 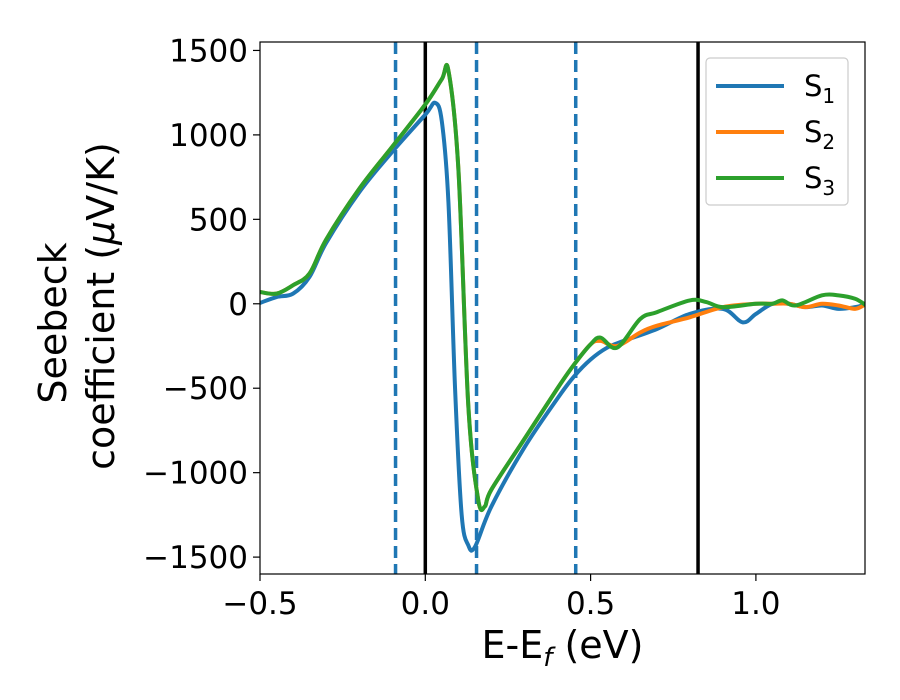 What do you see at coordinates (101, 181) in the screenshot?
I see `y-axis-label-line2-end: V/K)` at bounding box center [101, 181].